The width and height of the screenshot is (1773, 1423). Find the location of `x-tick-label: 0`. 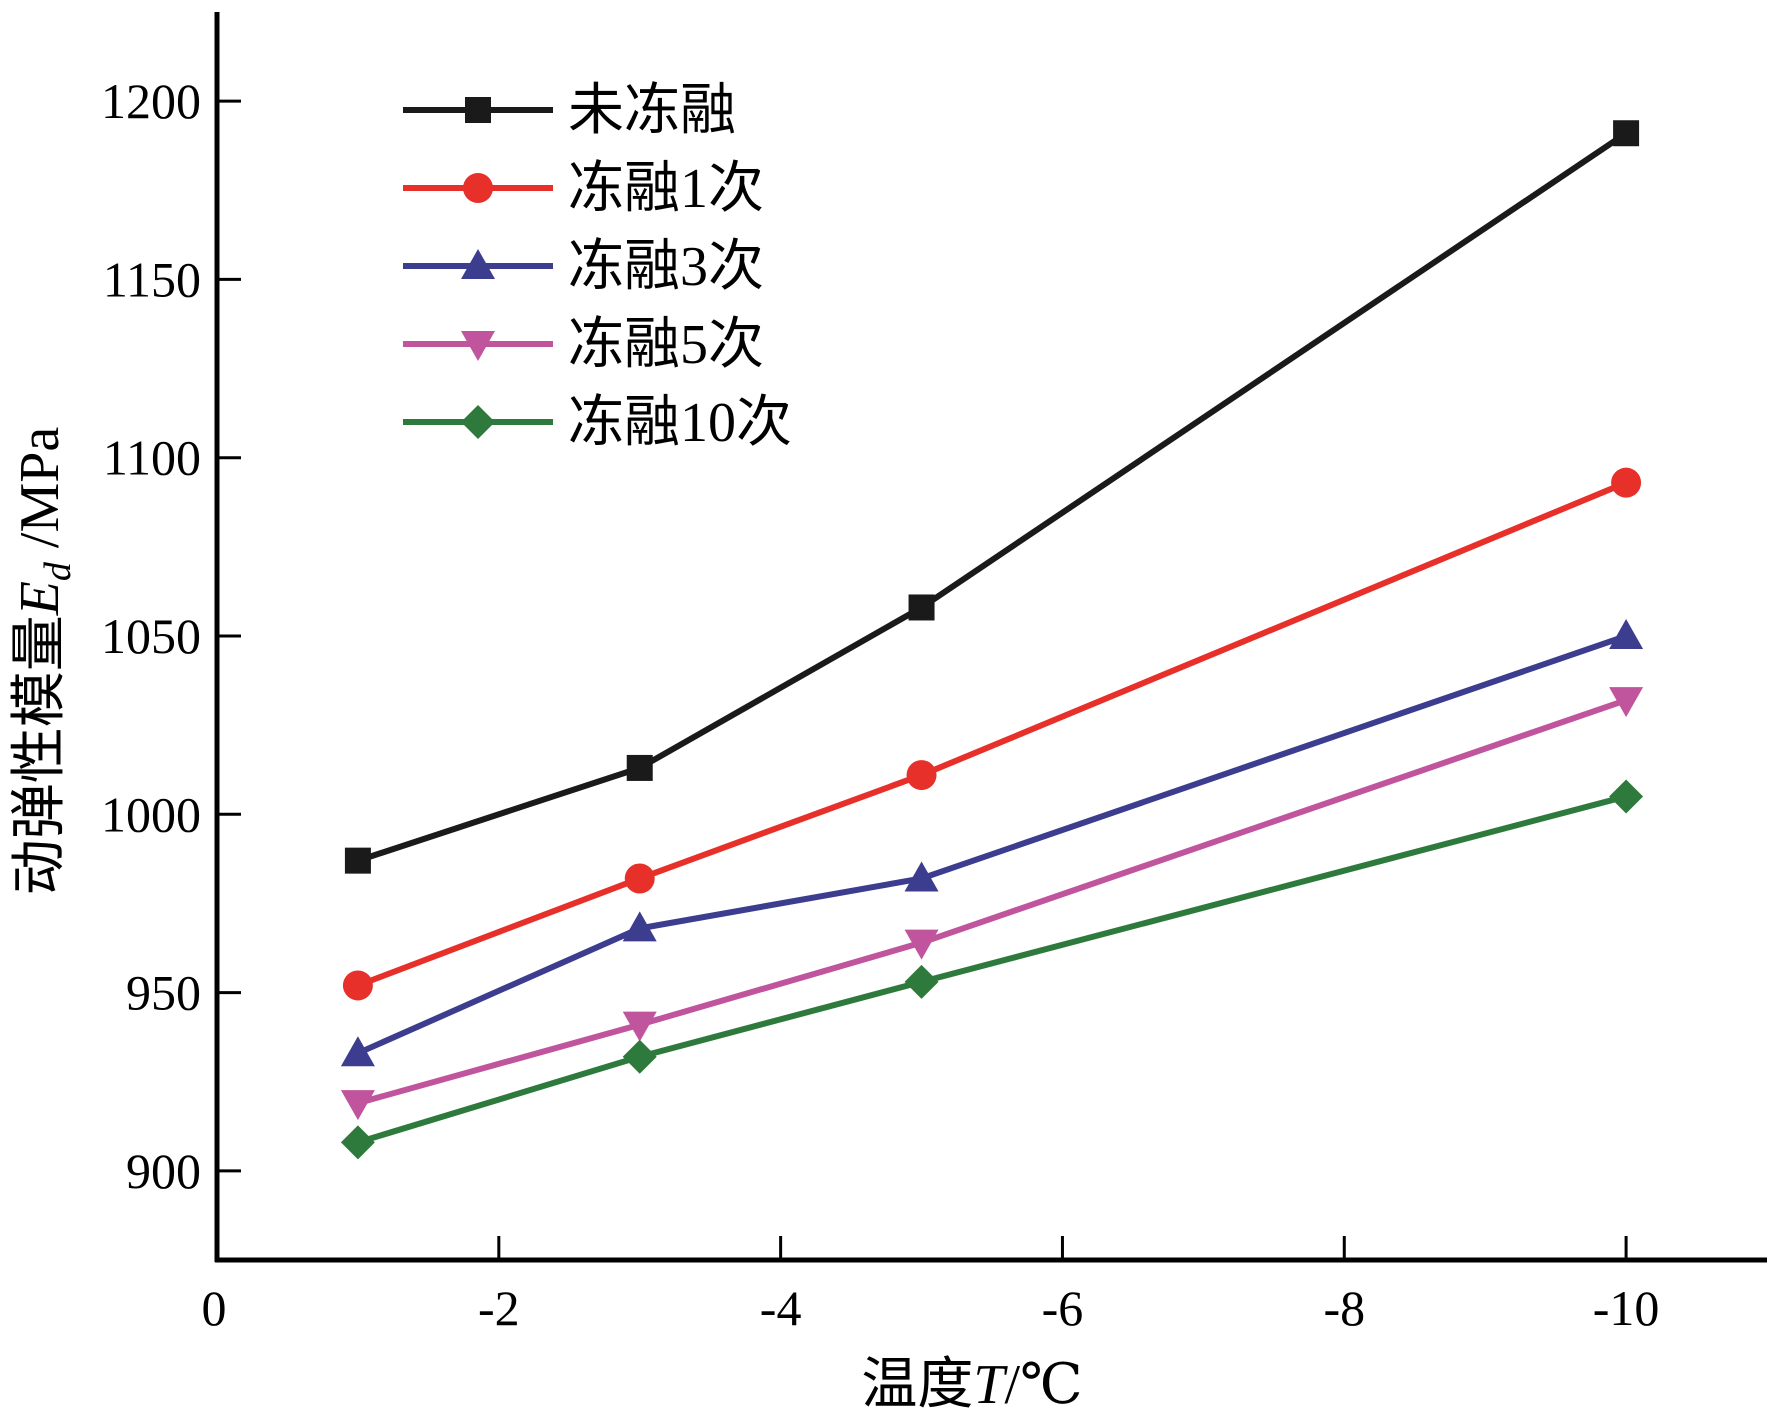

x-tick-label: 0 is located at coordinates (214, 1308).